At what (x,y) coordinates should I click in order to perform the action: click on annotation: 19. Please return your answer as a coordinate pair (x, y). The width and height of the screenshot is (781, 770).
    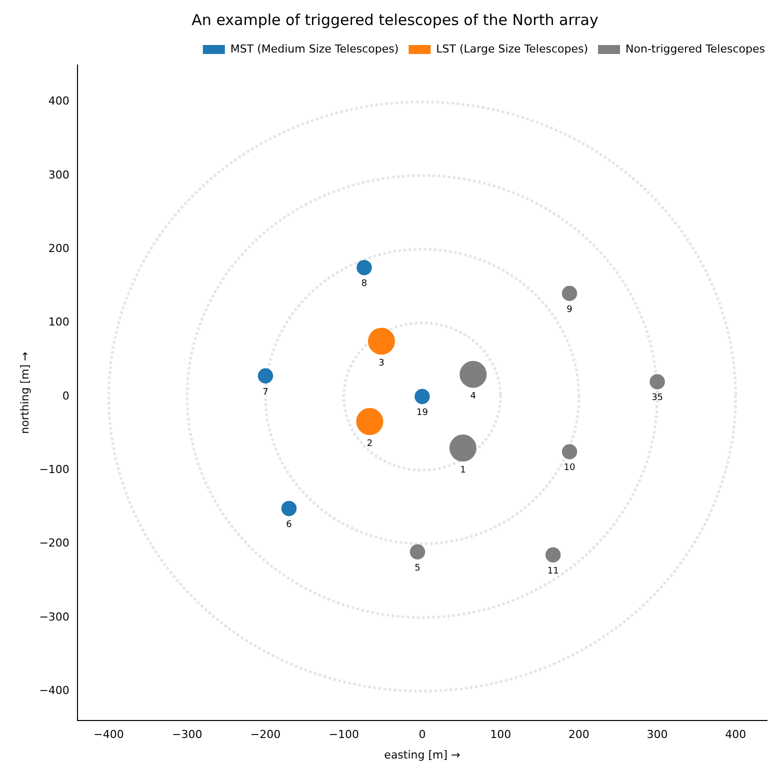
    Looking at the image, I should click on (422, 413).